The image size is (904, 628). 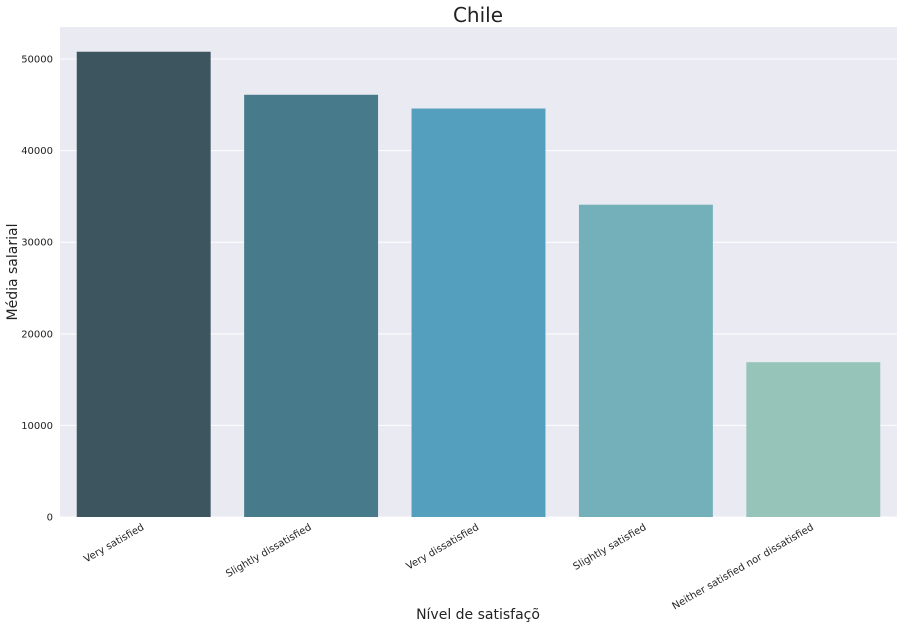 I want to click on x-tick-label: Very satisfied, so click(x=114, y=543).